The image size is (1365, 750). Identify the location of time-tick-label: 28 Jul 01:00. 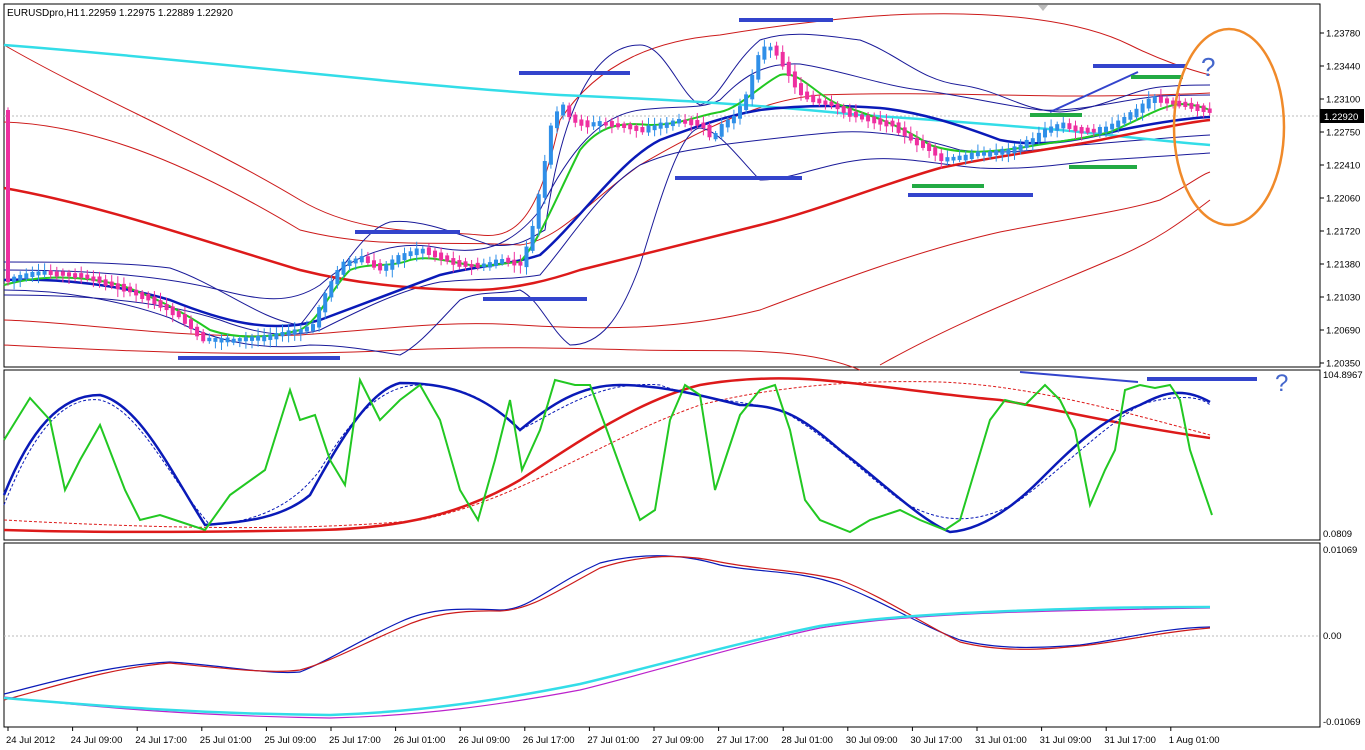
(807, 740).